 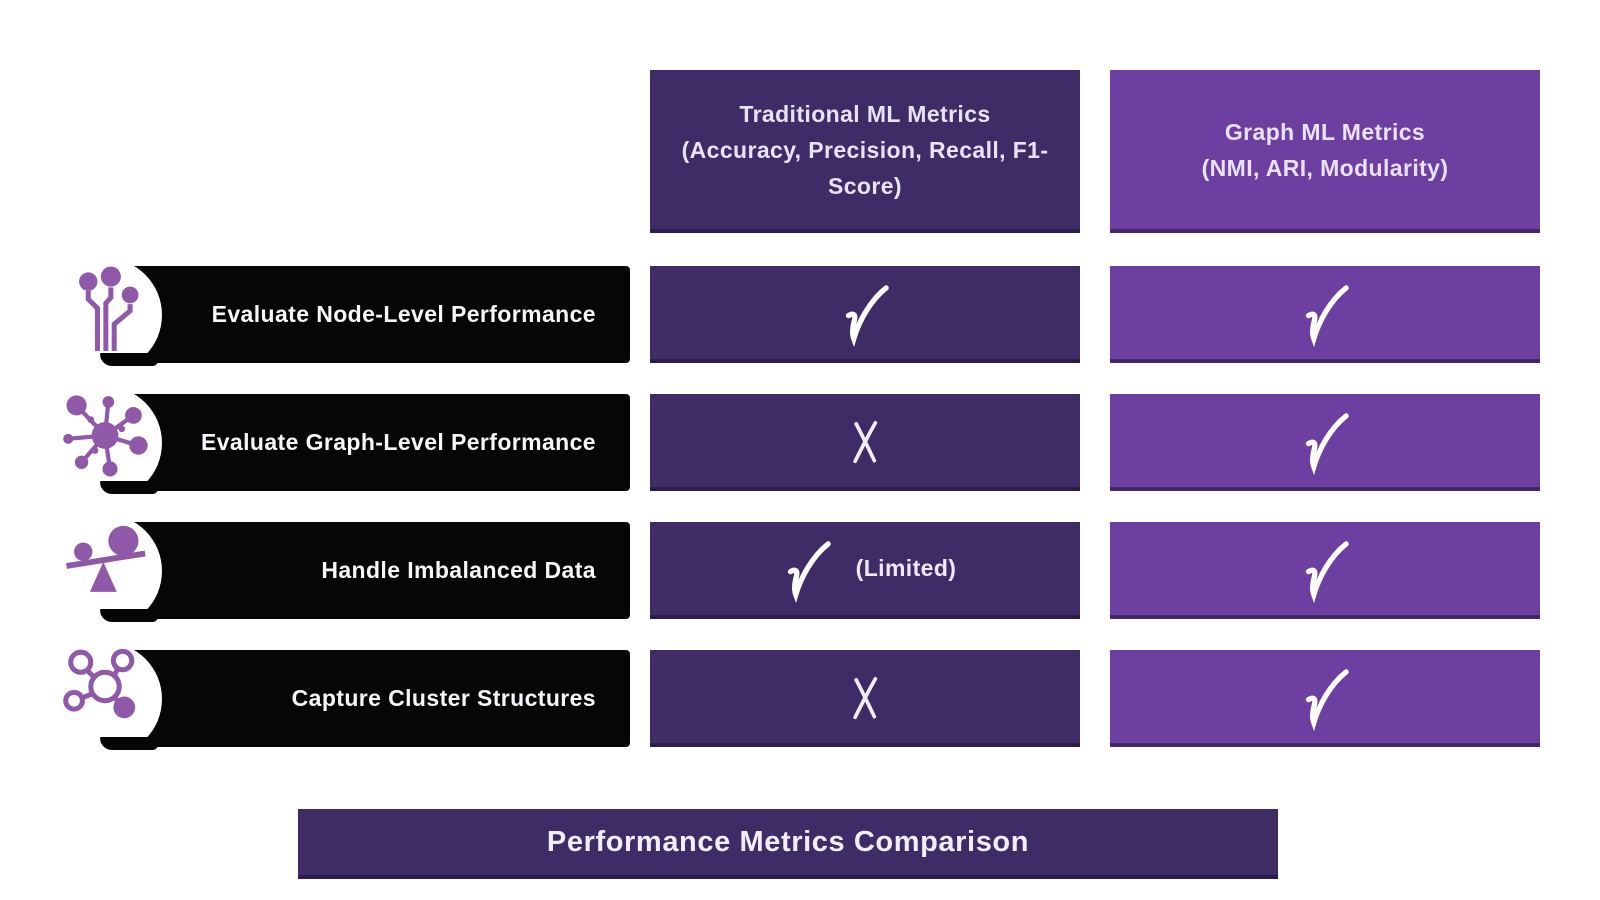 I want to click on cell-cluster-graph, so click(x=1325, y=698).